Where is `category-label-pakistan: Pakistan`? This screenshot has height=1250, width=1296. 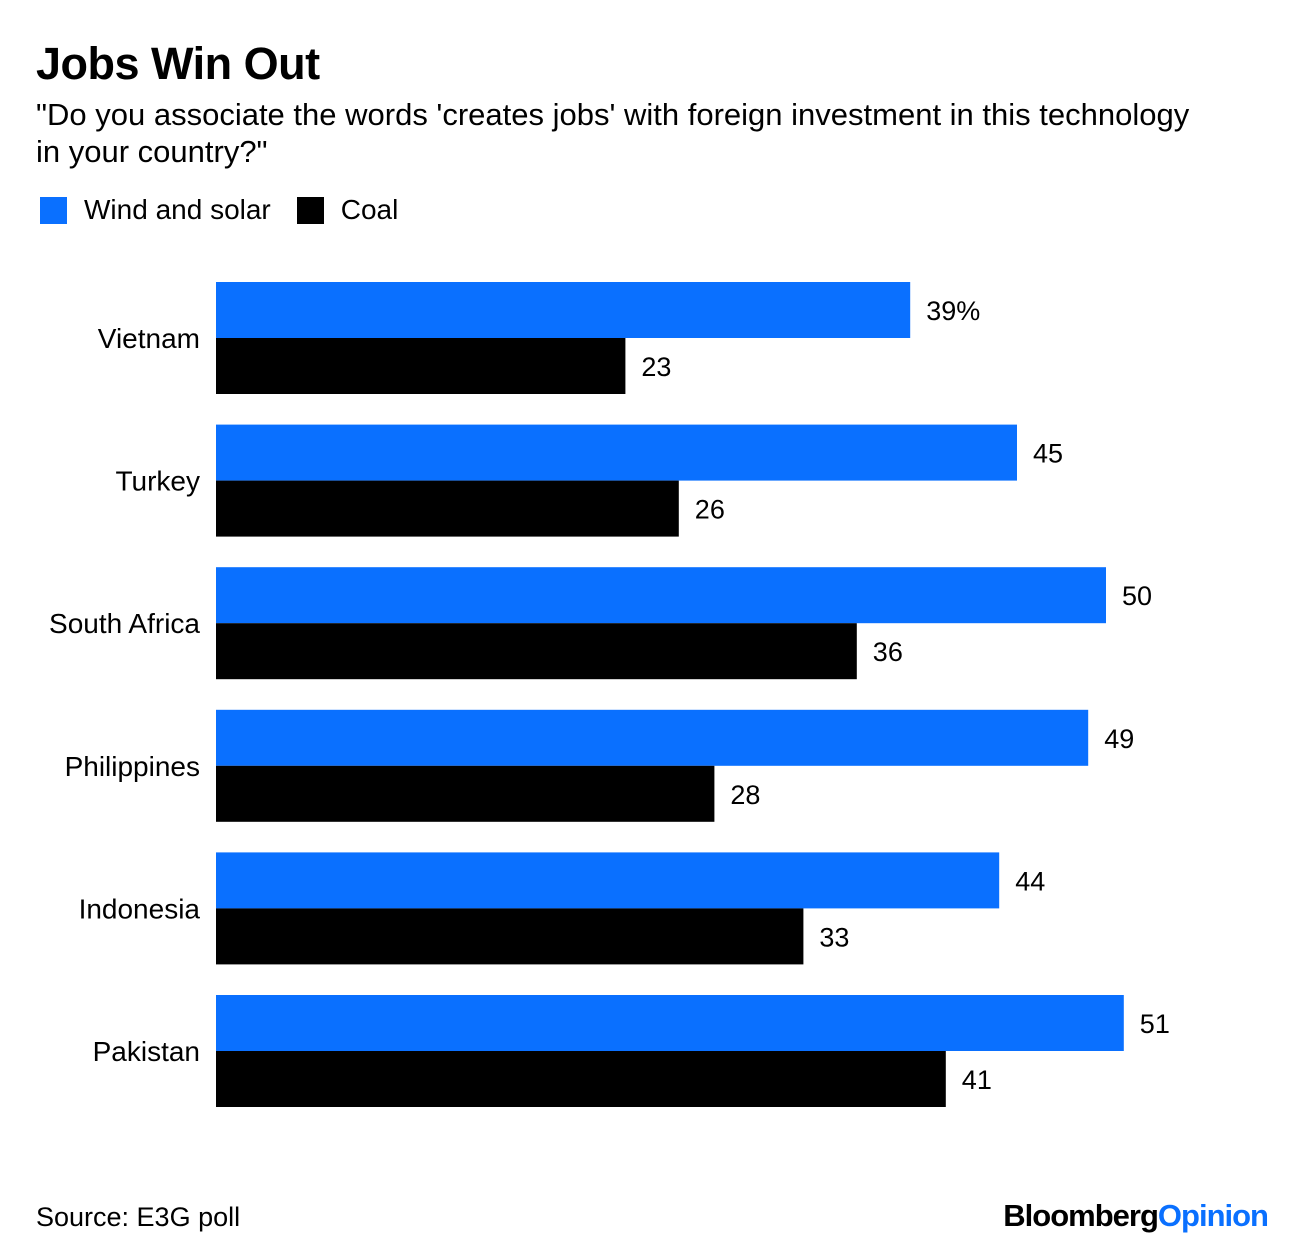 category-label-pakistan: Pakistan is located at coordinates (146, 1051).